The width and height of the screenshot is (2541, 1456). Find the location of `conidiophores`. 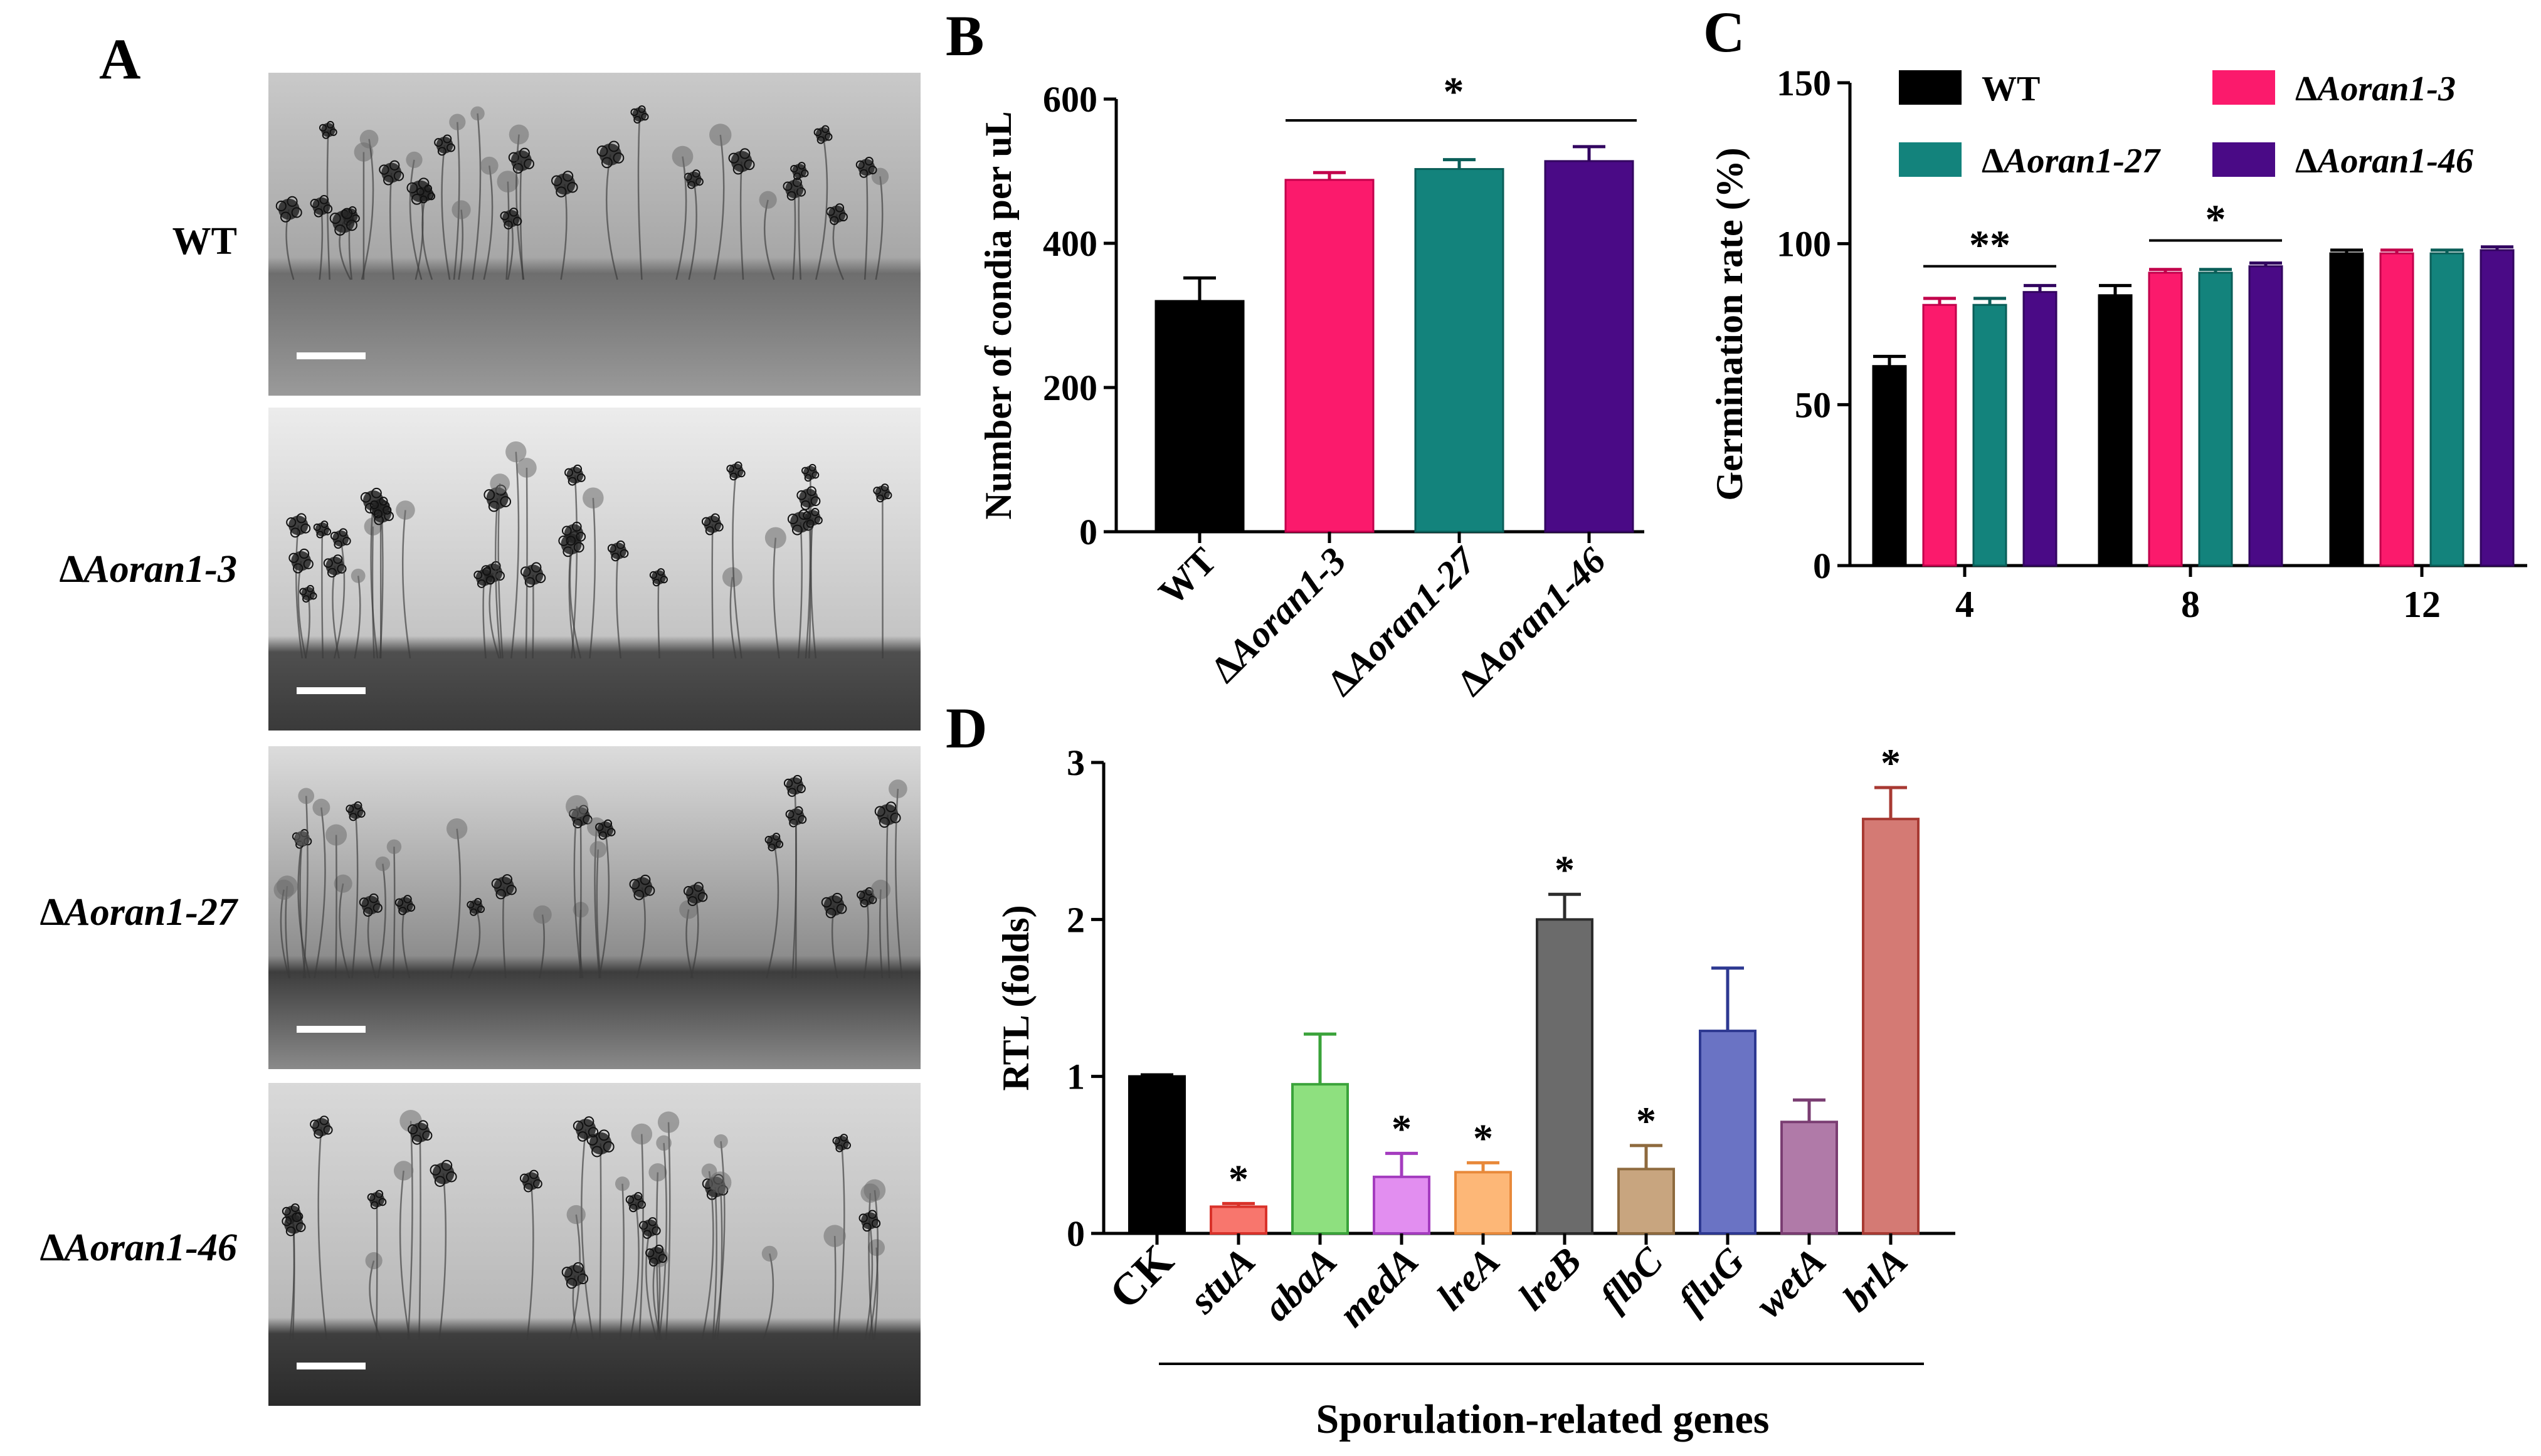

conidiophores is located at coordinates (589, 550).